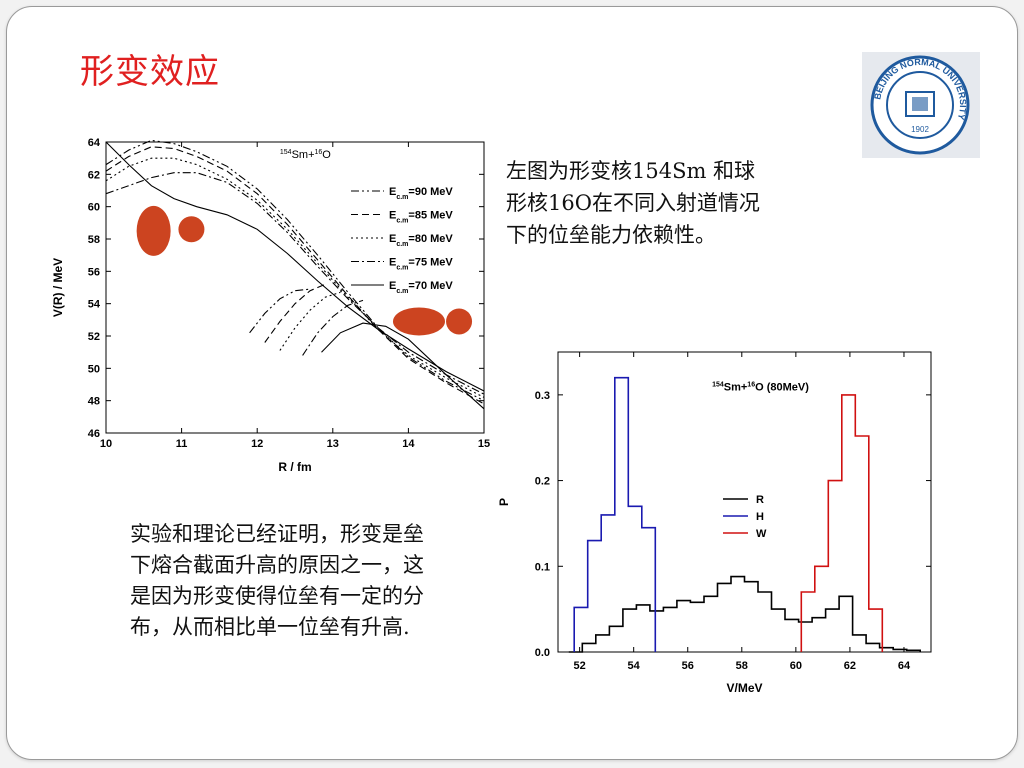 This screenshot has width=1024, height=768. What do you see at coordinates (688, 666) in the screenshot?
I see `x-tick-label: 56` at bounding box center [688, 666].